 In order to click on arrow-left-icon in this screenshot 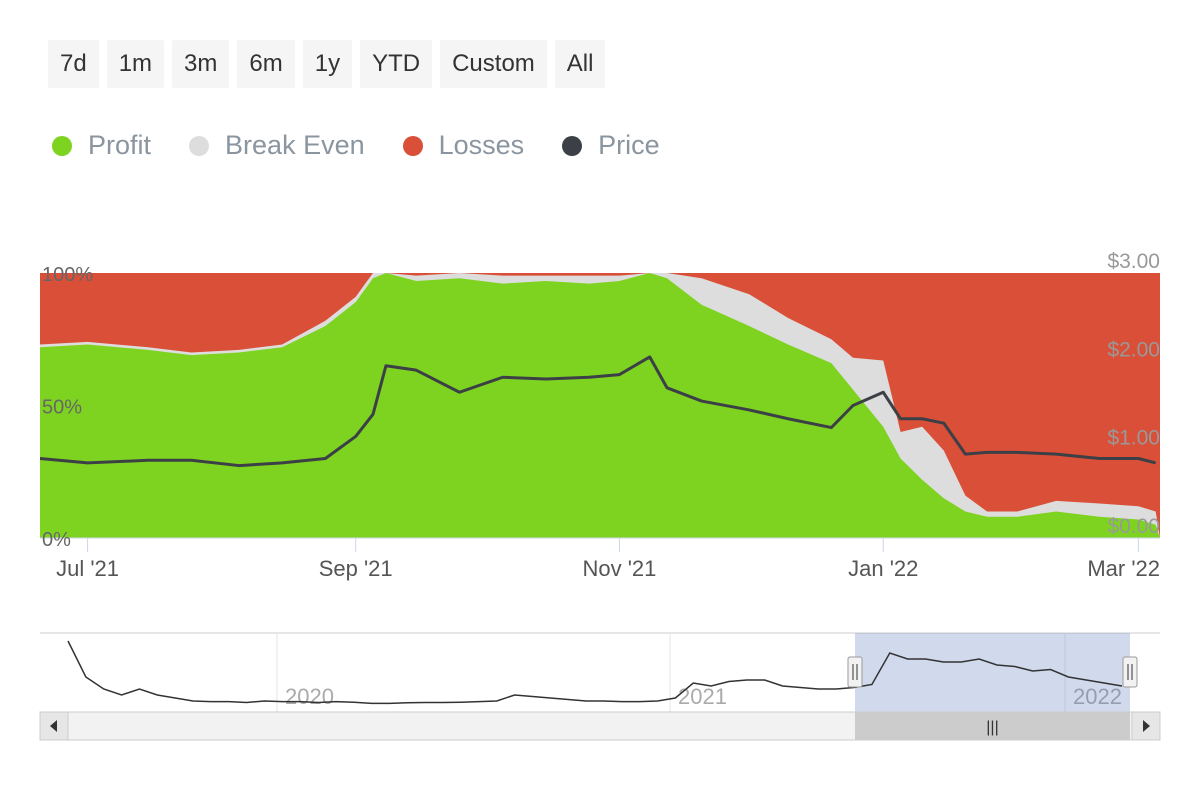, I will do `click(53, 726)`.